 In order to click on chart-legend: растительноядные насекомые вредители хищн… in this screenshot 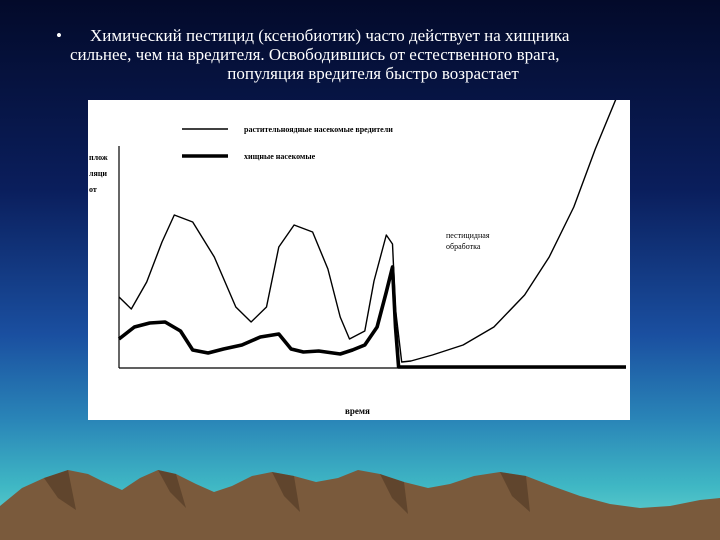, I will do `click(287, 143)`.